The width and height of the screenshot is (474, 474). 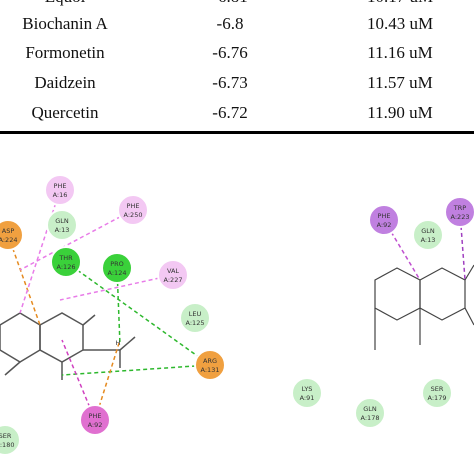 What do you see at coordinates (7, 445) in the screenshot?
I see `residue-id: A:180` at bounding box center [7, 445].